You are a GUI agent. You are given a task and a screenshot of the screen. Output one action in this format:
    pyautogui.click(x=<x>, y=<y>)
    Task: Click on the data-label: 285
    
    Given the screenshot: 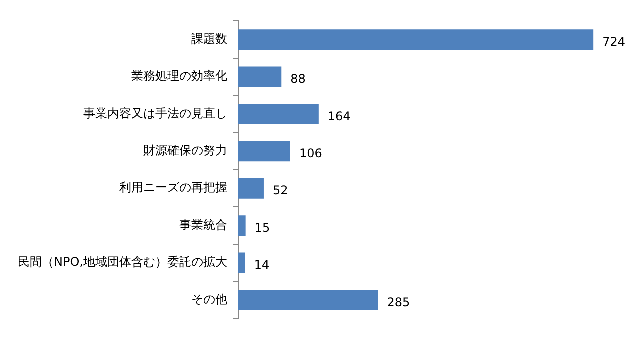 What is the action you would take?
    pyautogui.click(x=398, y=302)
    